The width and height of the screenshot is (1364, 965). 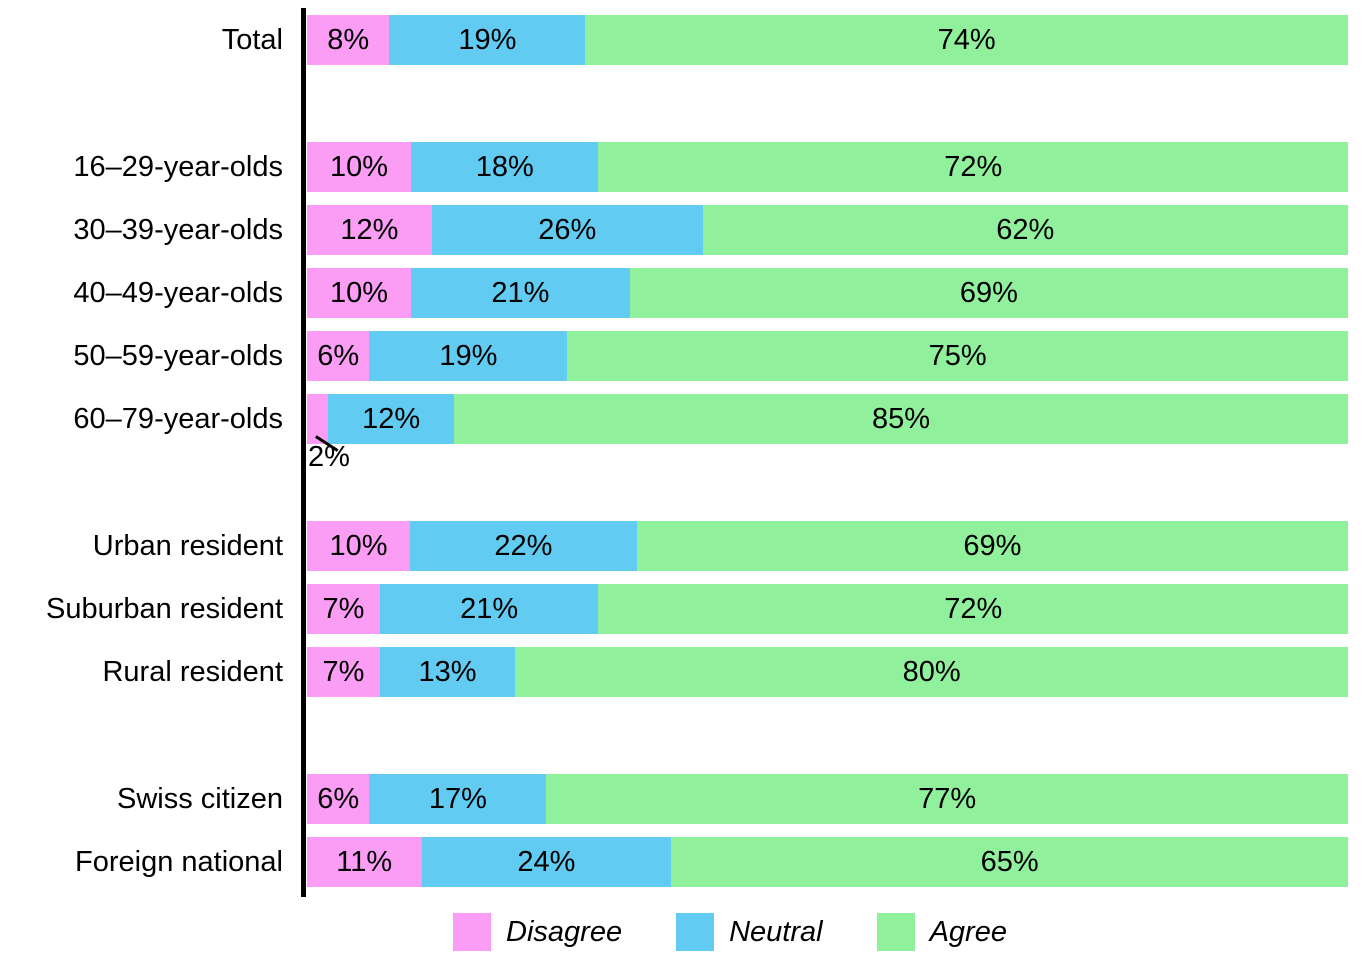 I want to click on stacked-bar: 6% 19% 75%, so click(x=827, y=356).